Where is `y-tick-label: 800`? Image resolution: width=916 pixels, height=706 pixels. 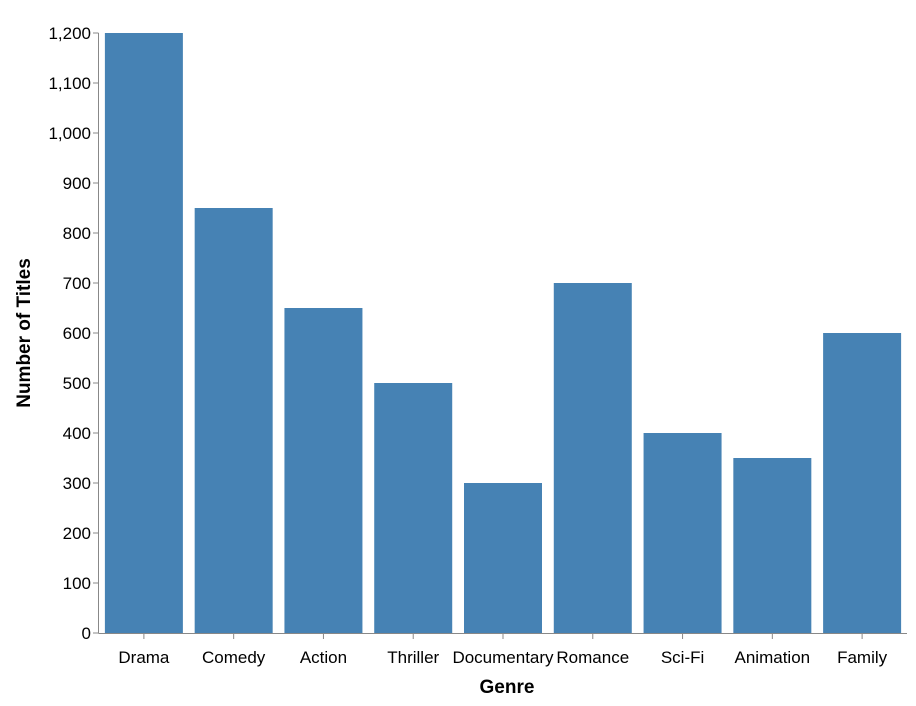 y-tick-label: 800 is located at coordinates (77, 233).